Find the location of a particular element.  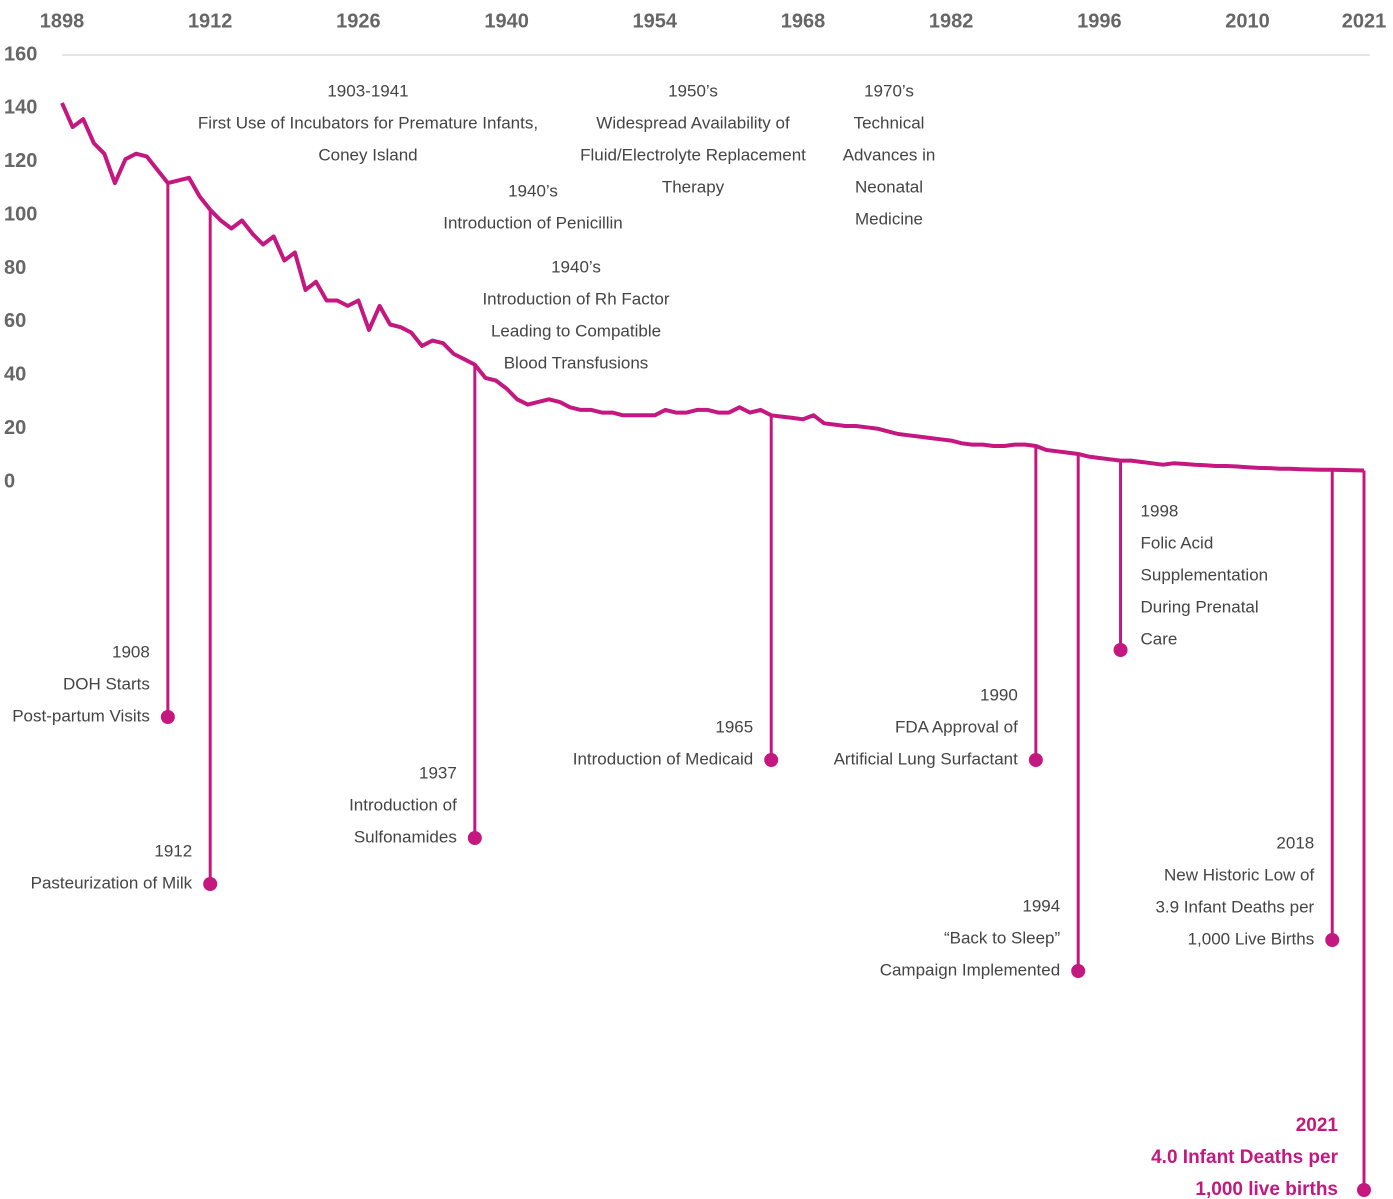

annotation-text: Therapy is located at coordinates (693, 186).